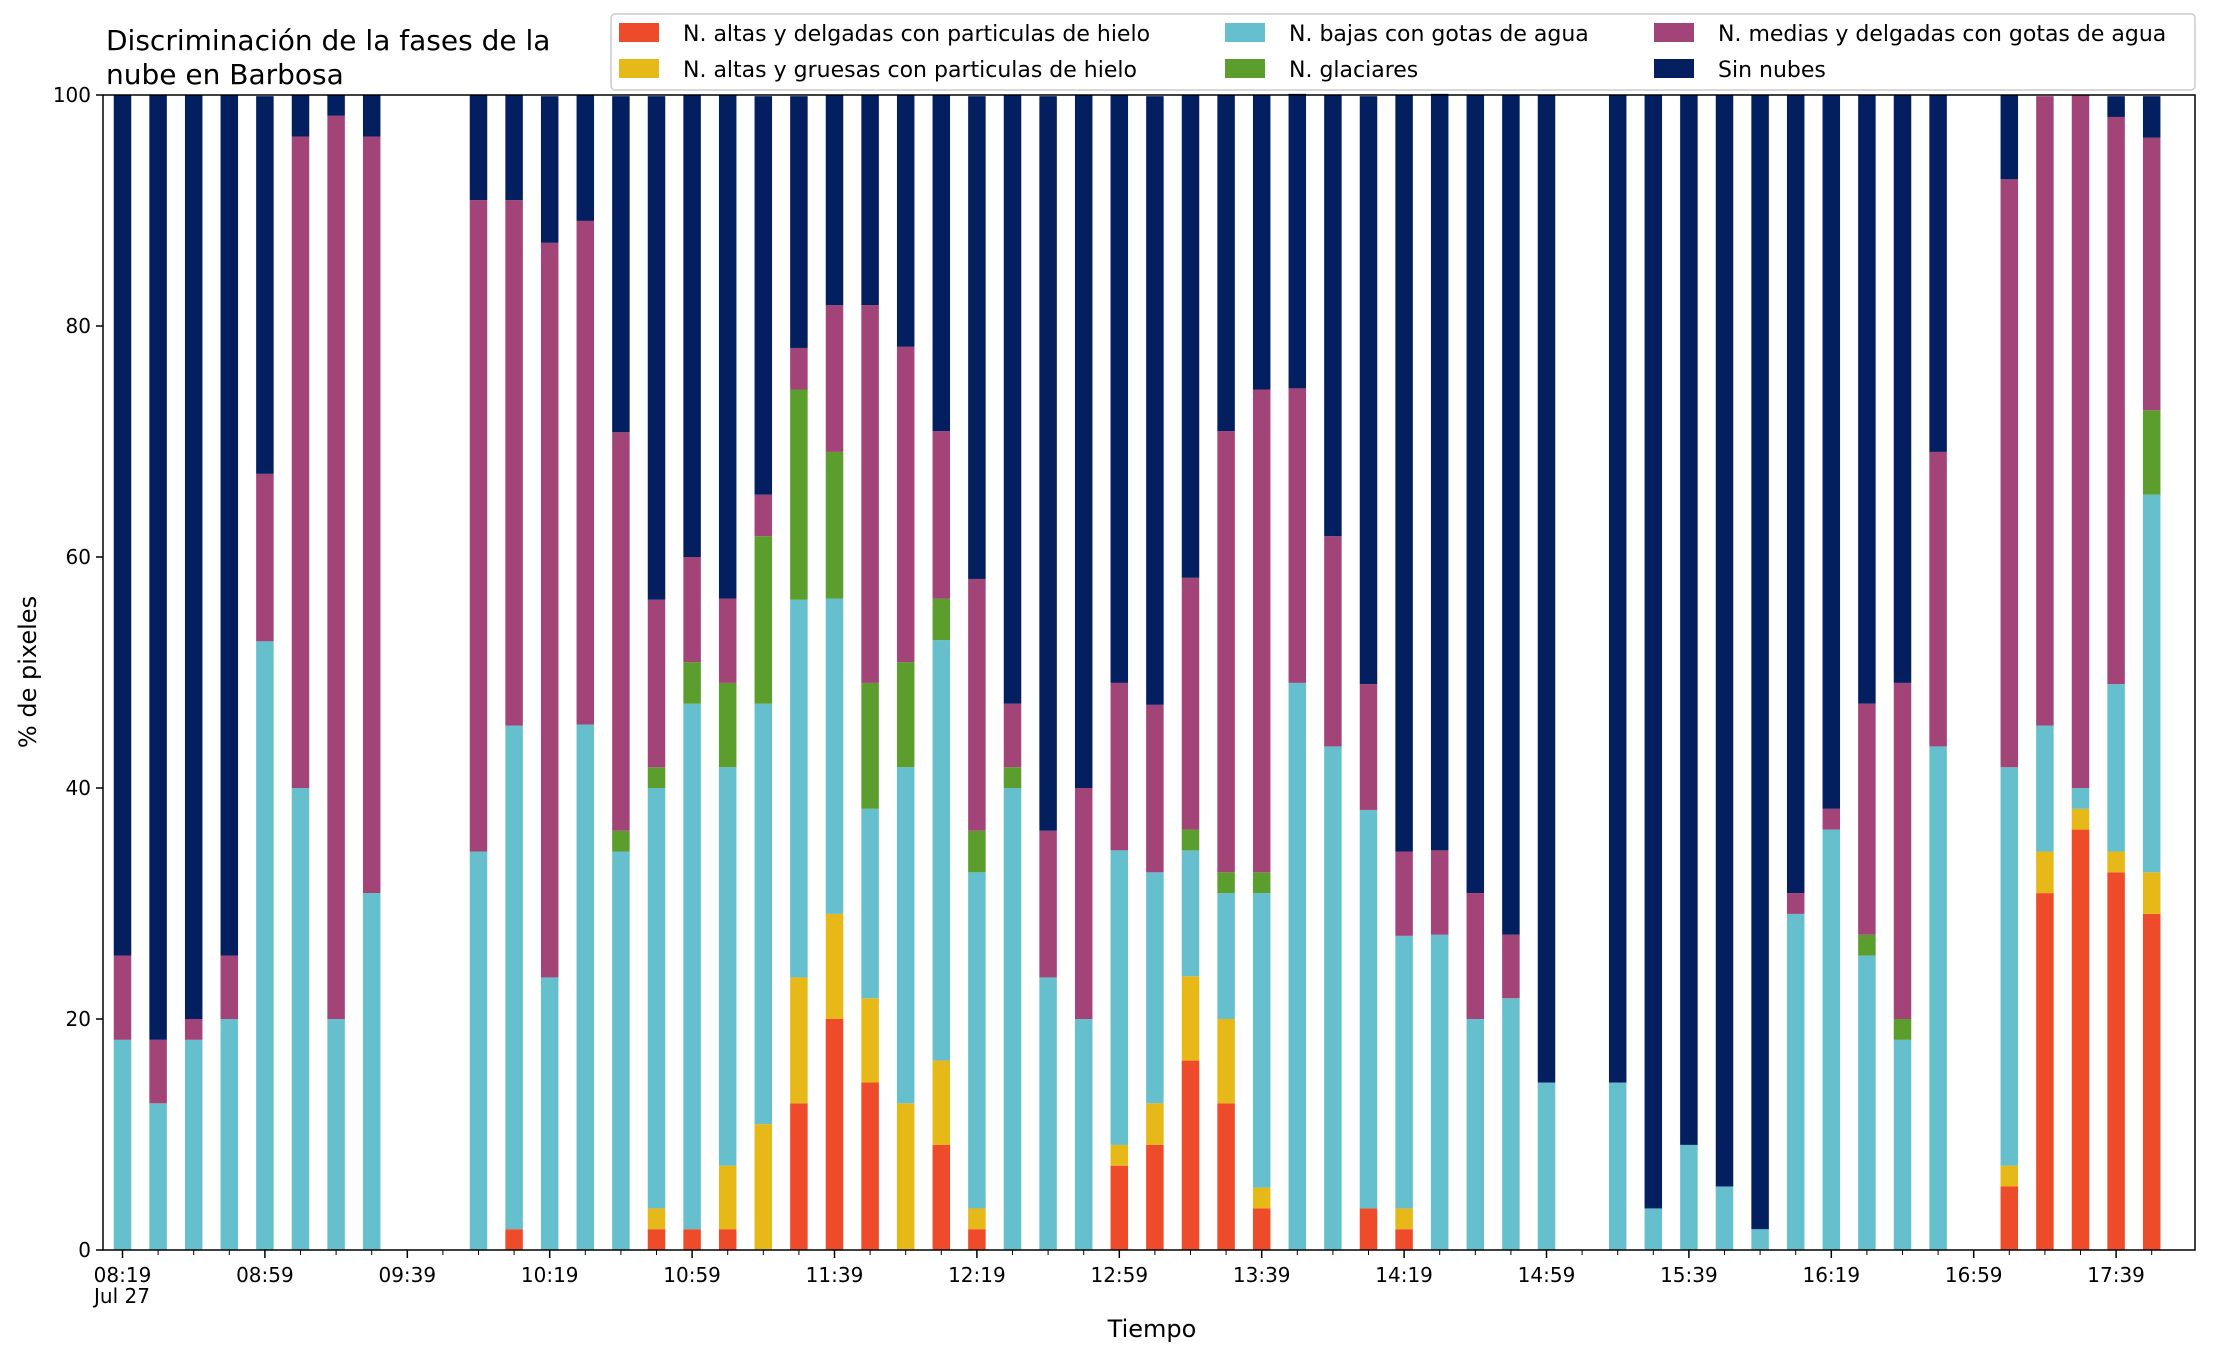  What do you see at coordinates (1689, 1275) in the screenshot?
I see `x-tick-label-1539: 15:39` at bounding box center [1689, 1275].